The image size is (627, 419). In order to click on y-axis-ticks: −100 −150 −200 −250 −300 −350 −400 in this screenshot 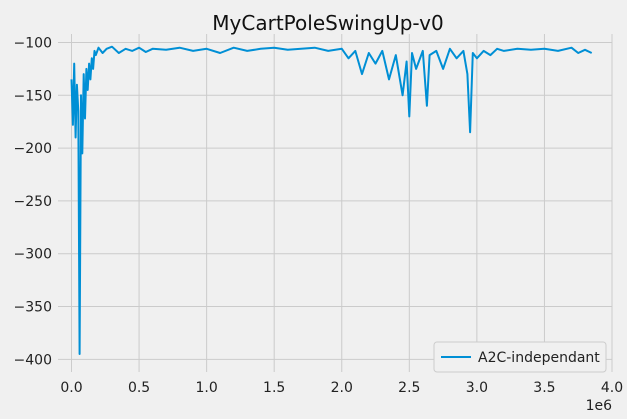, I will do `click(33, 201)`.